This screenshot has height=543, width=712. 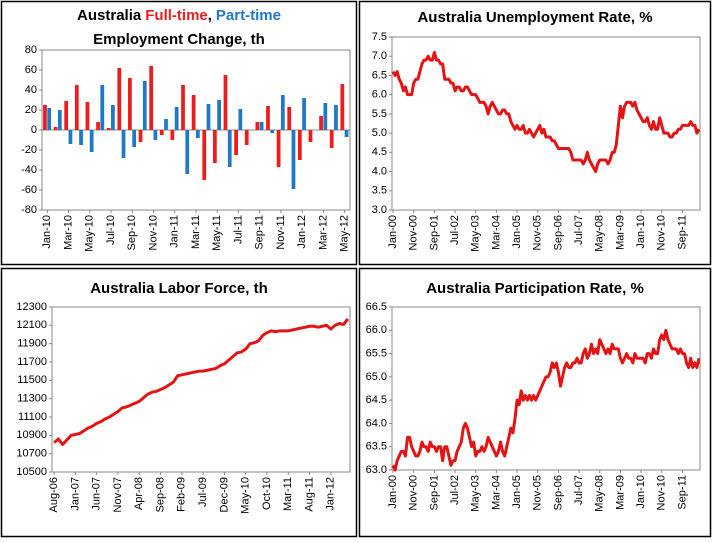 What do you see at coordinates (376, 423) in the screenshot?
I see `y-tick-label: 64.0` at bounding box center [376, 423].